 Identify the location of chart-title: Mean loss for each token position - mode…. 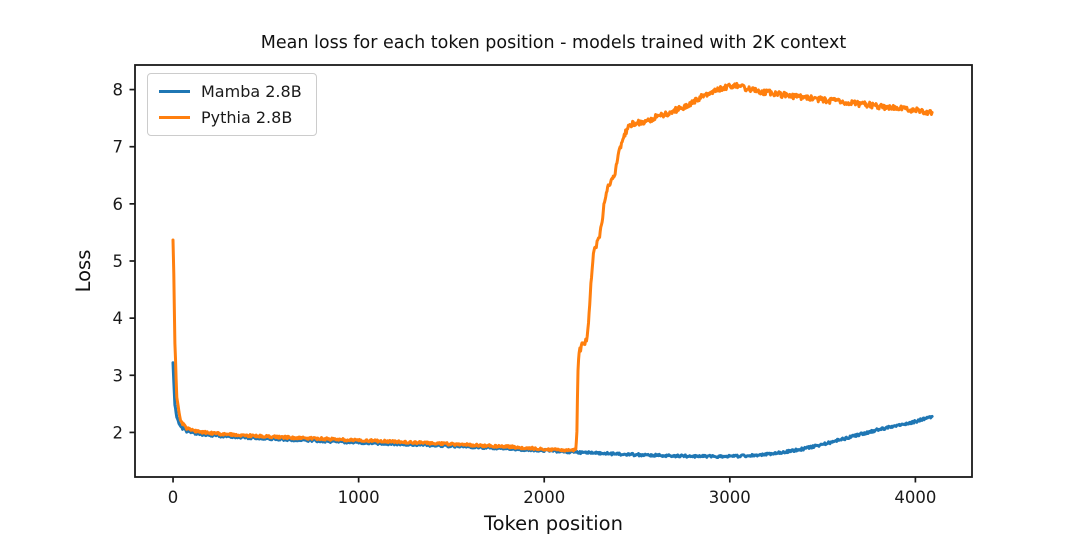
(553, 43).